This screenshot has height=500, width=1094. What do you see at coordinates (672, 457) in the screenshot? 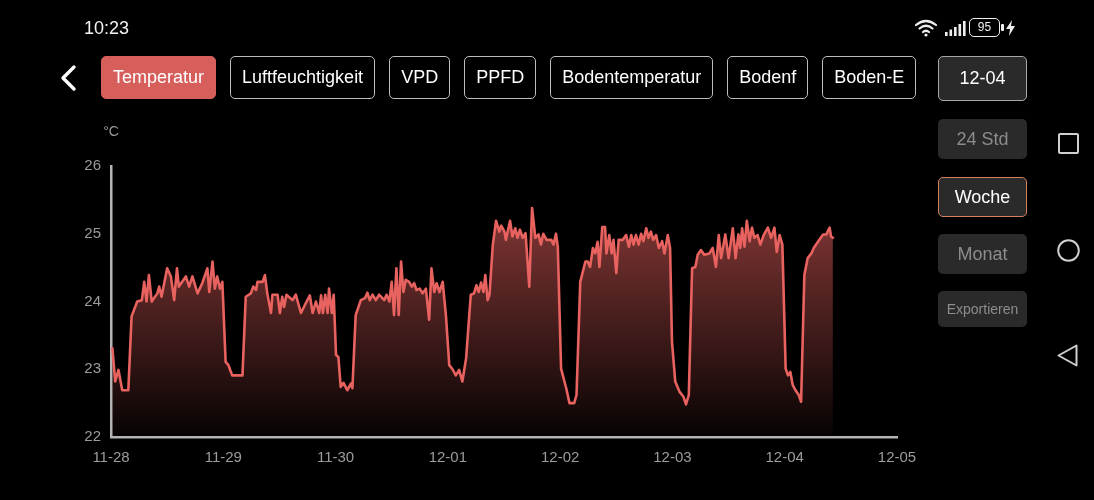
I see `x-tick-label: 12-03` at bounding box center [672, 457].